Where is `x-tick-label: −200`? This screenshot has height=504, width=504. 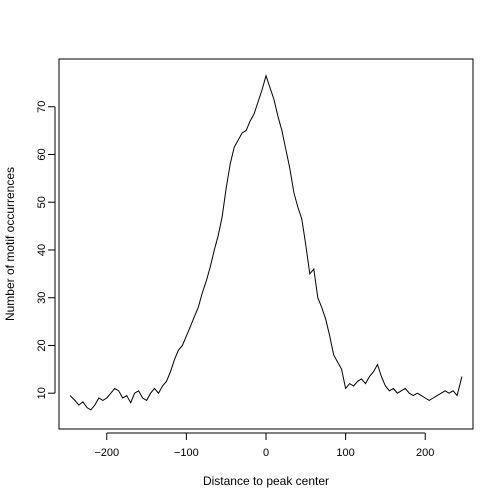
x-tick-label: −200 is located at coordinates (106, 453).